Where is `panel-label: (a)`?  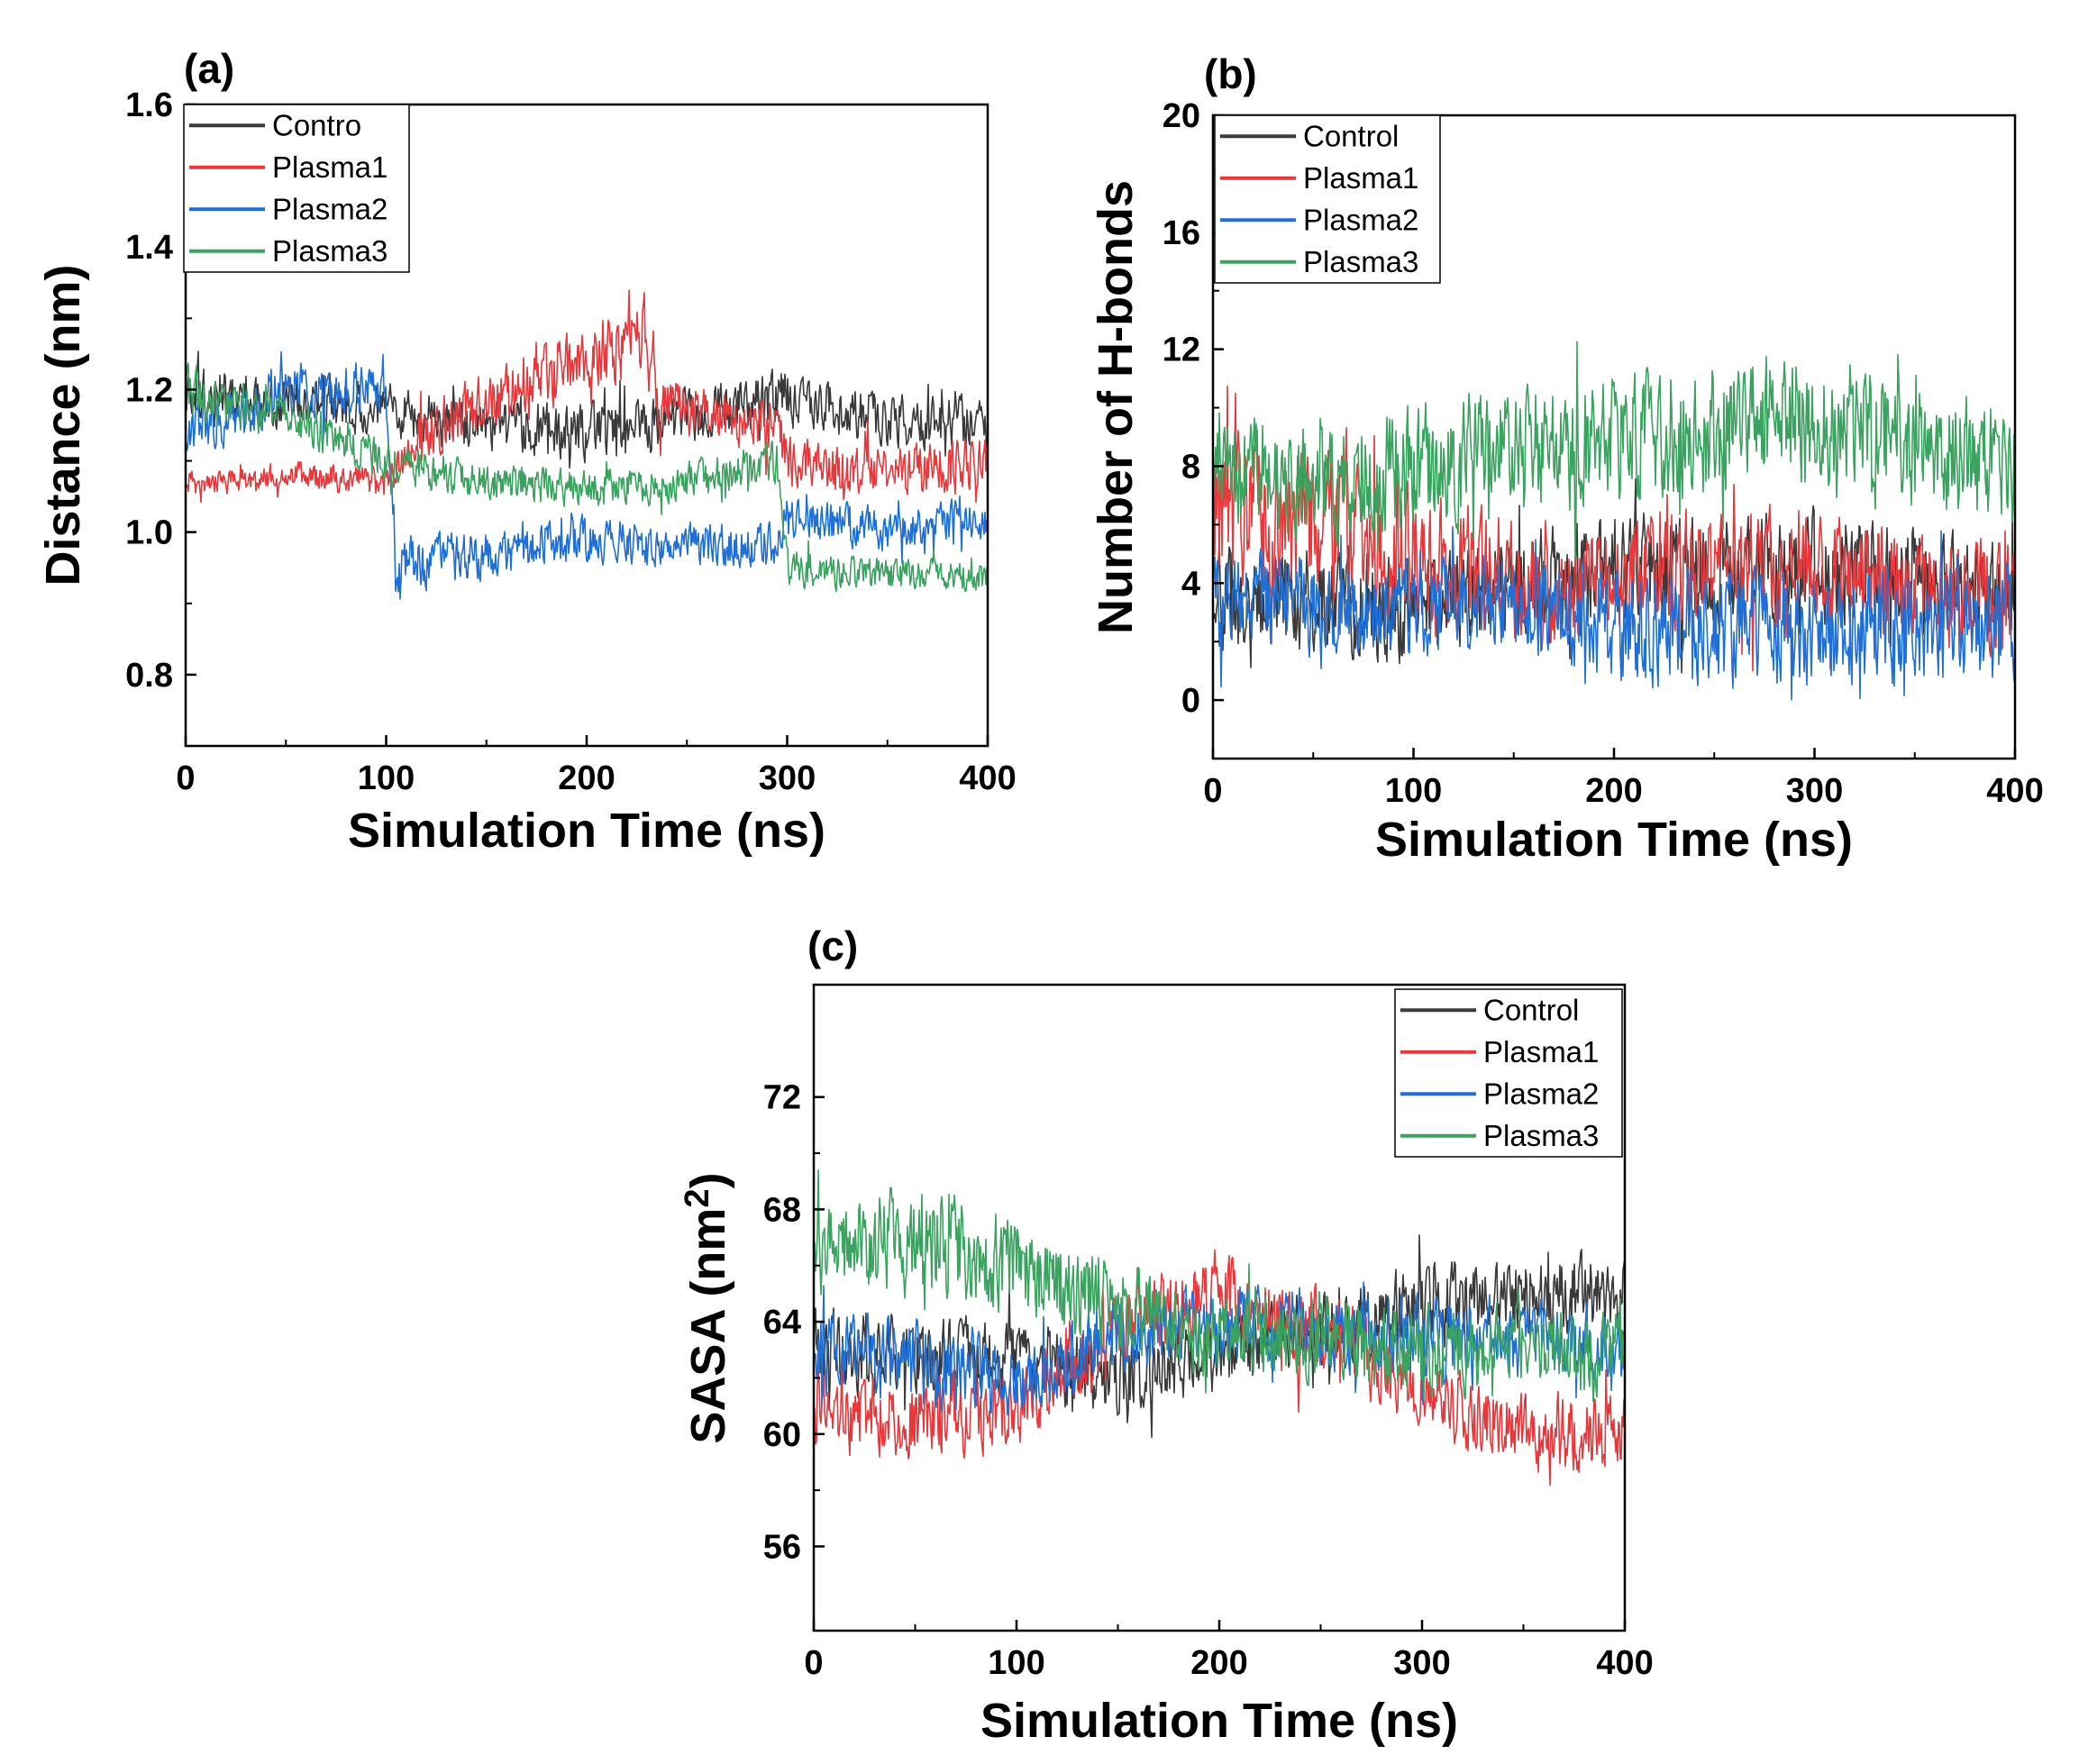 panel-label: (a) is located at coordinates (209, 69).